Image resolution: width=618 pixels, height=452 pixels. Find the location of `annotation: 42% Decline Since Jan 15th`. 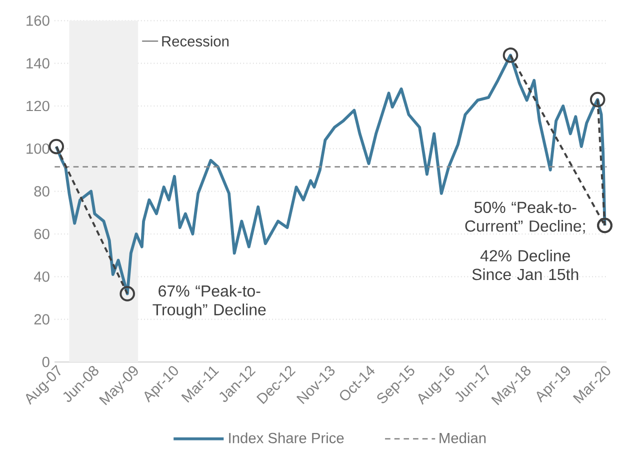

annotation: 42% Decline Since Jan 15th is located at coordinates (525, 265).